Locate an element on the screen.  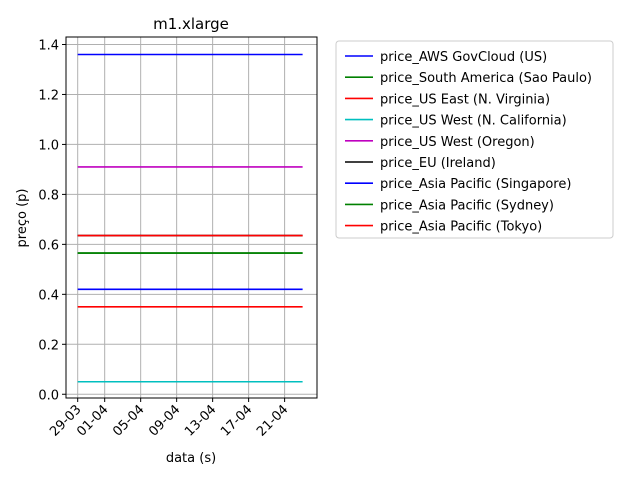
legend-label: price_Asia Pacific (Sydney) is located at coordinates (467, 205).